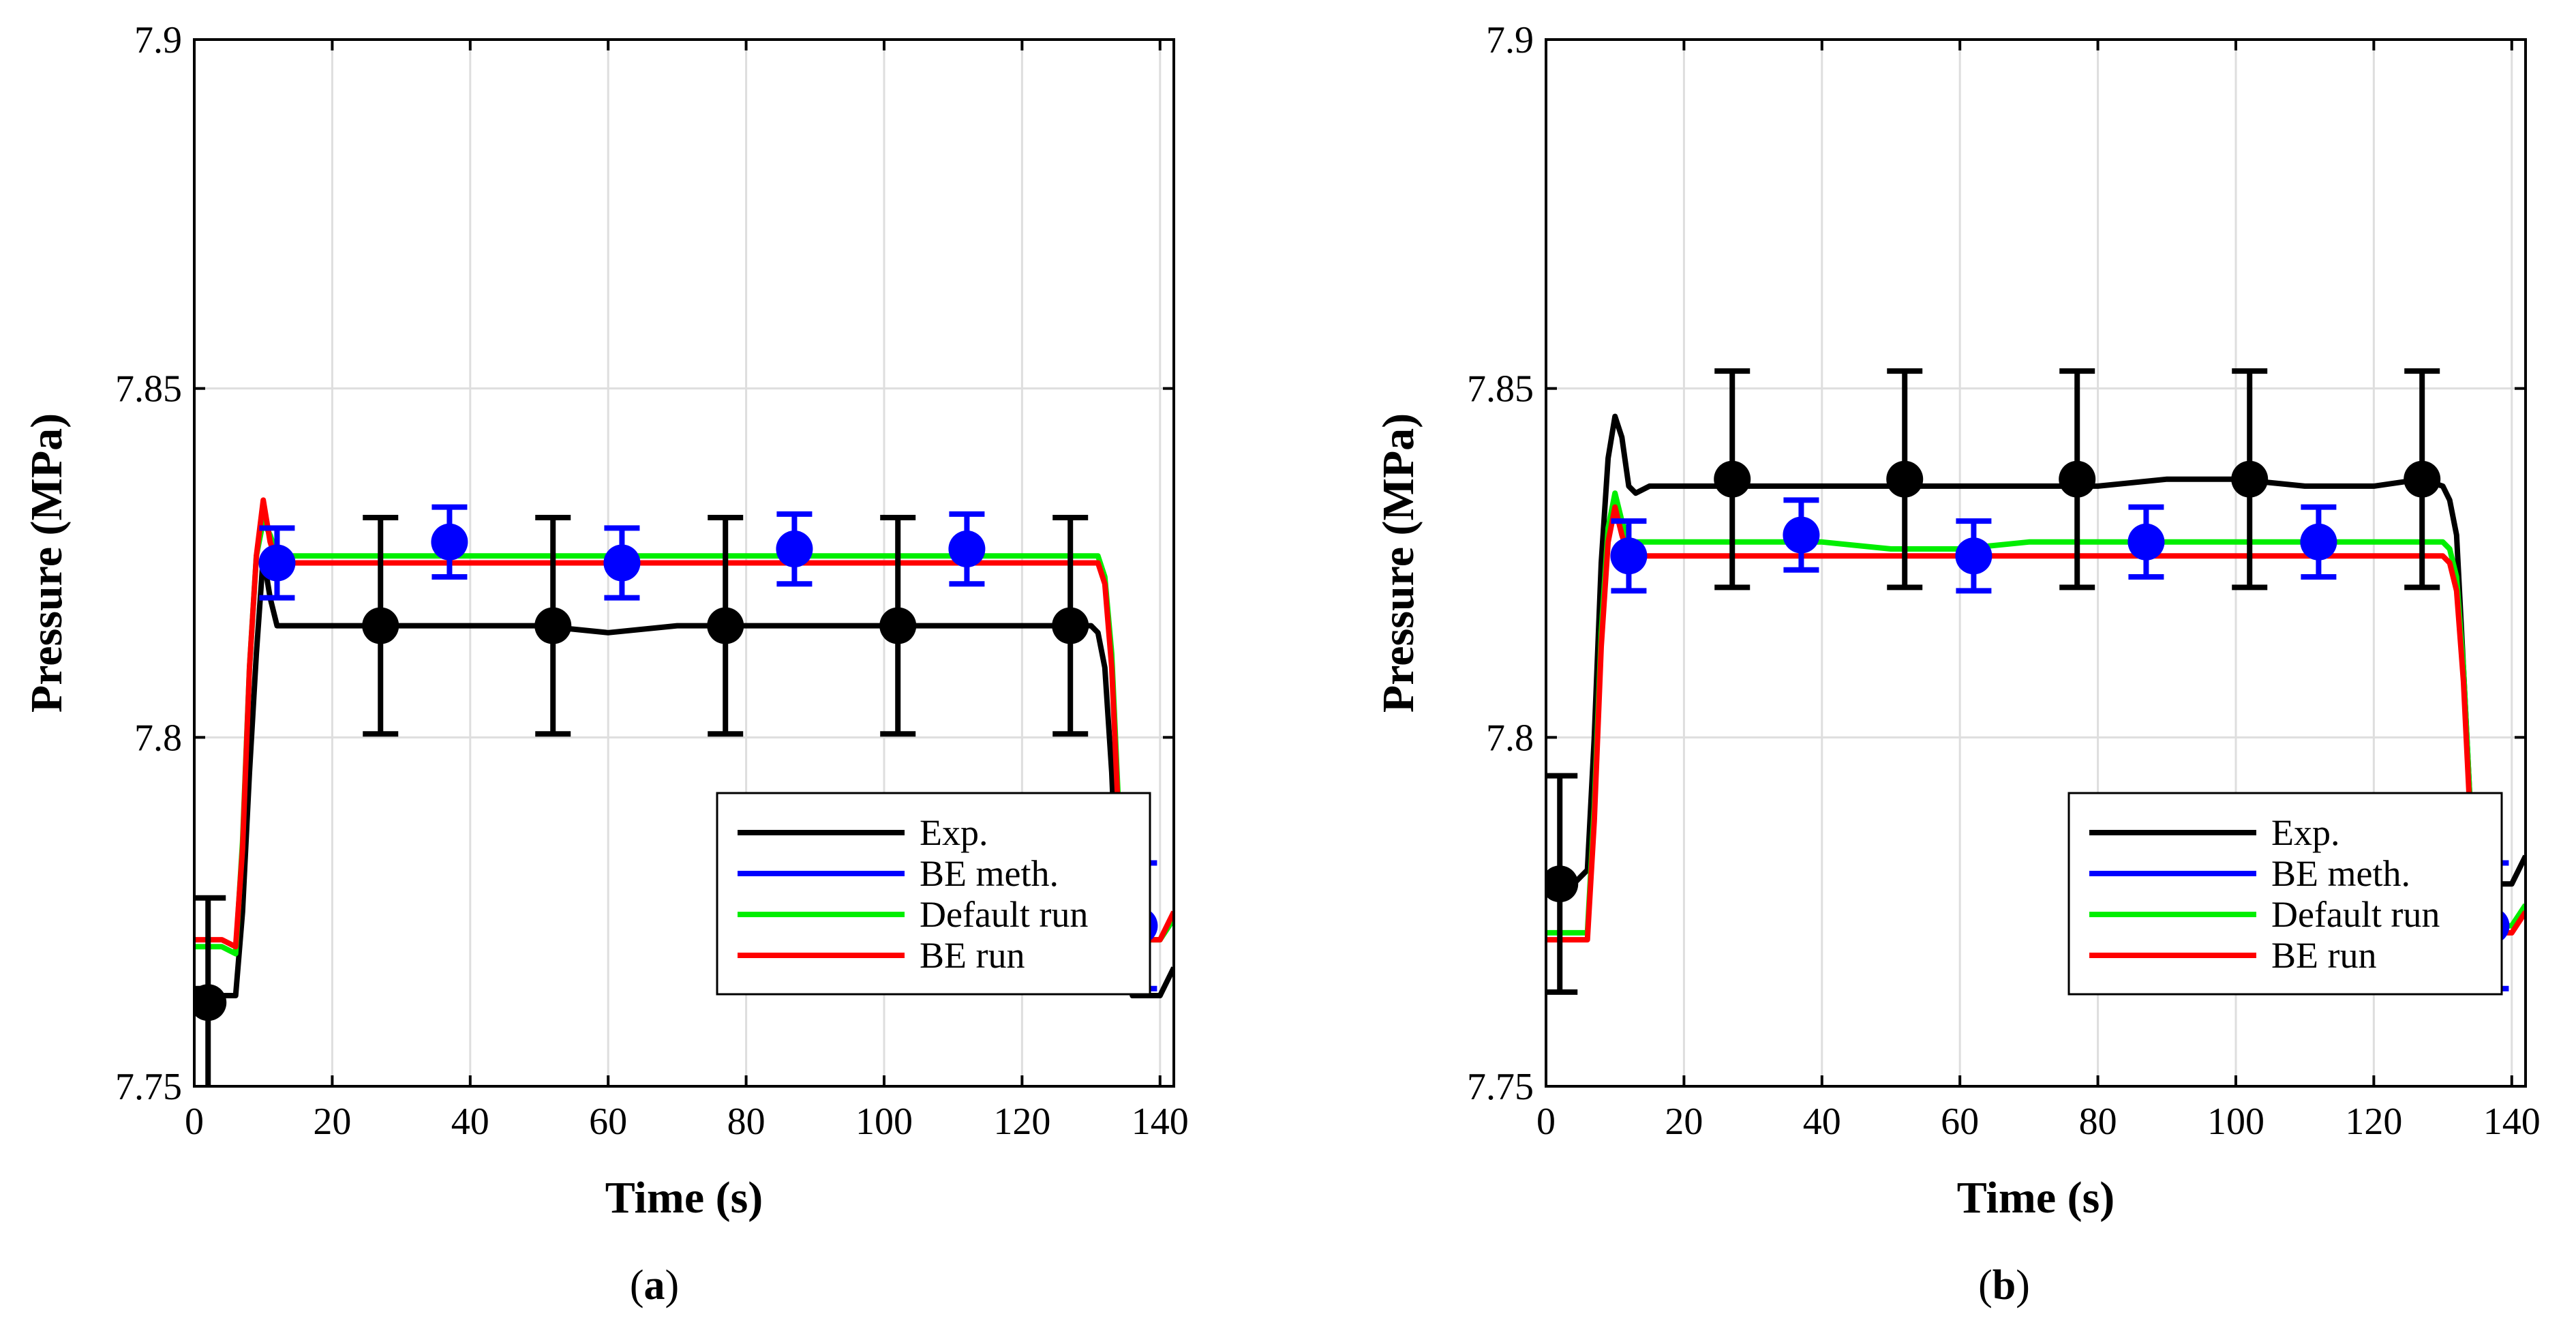 The image size is (2576, 1342). What do you see at coordinates (684, 775) in the screenshot?
I see `series-line-exp` at bounding box center [684, 775].